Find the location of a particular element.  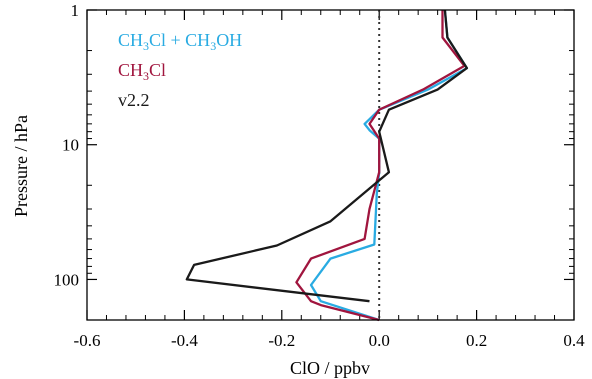

y-axis-title: Pressure / hPa is located at coordinates (21, 166).